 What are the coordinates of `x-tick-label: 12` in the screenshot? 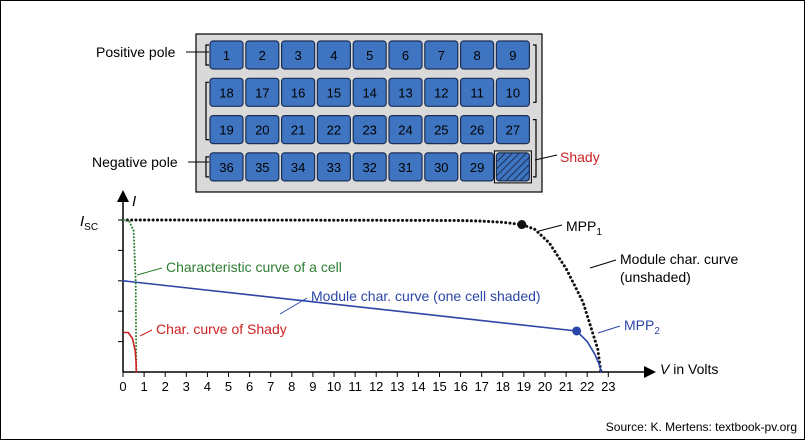 It's located at (376, 386).